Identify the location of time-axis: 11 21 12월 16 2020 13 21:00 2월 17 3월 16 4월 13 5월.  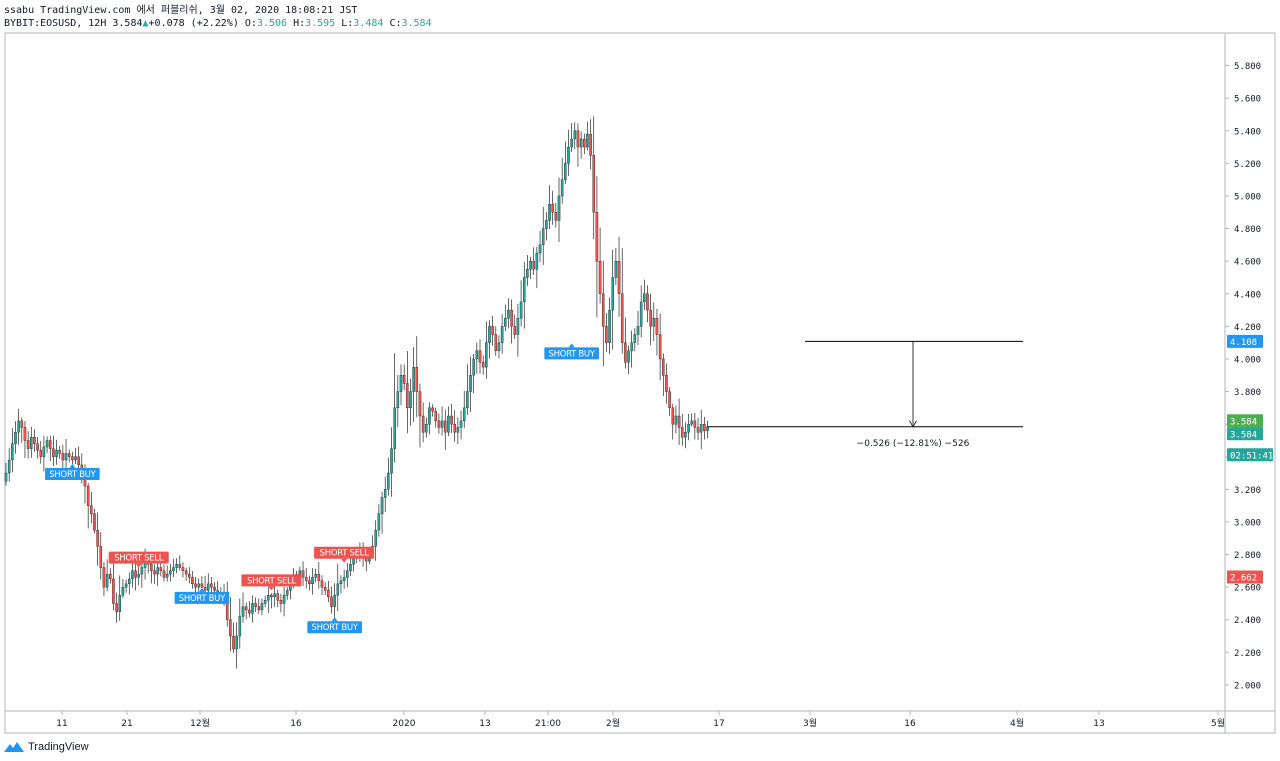
(640, 720).